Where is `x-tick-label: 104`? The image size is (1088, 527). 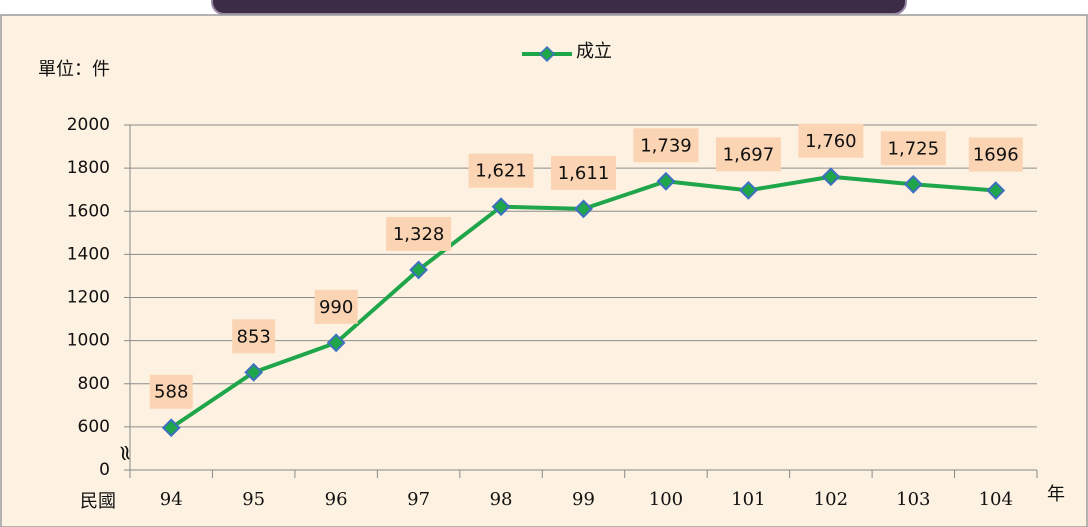 x-tick-label: 104 is located at coordinates (996, 499).